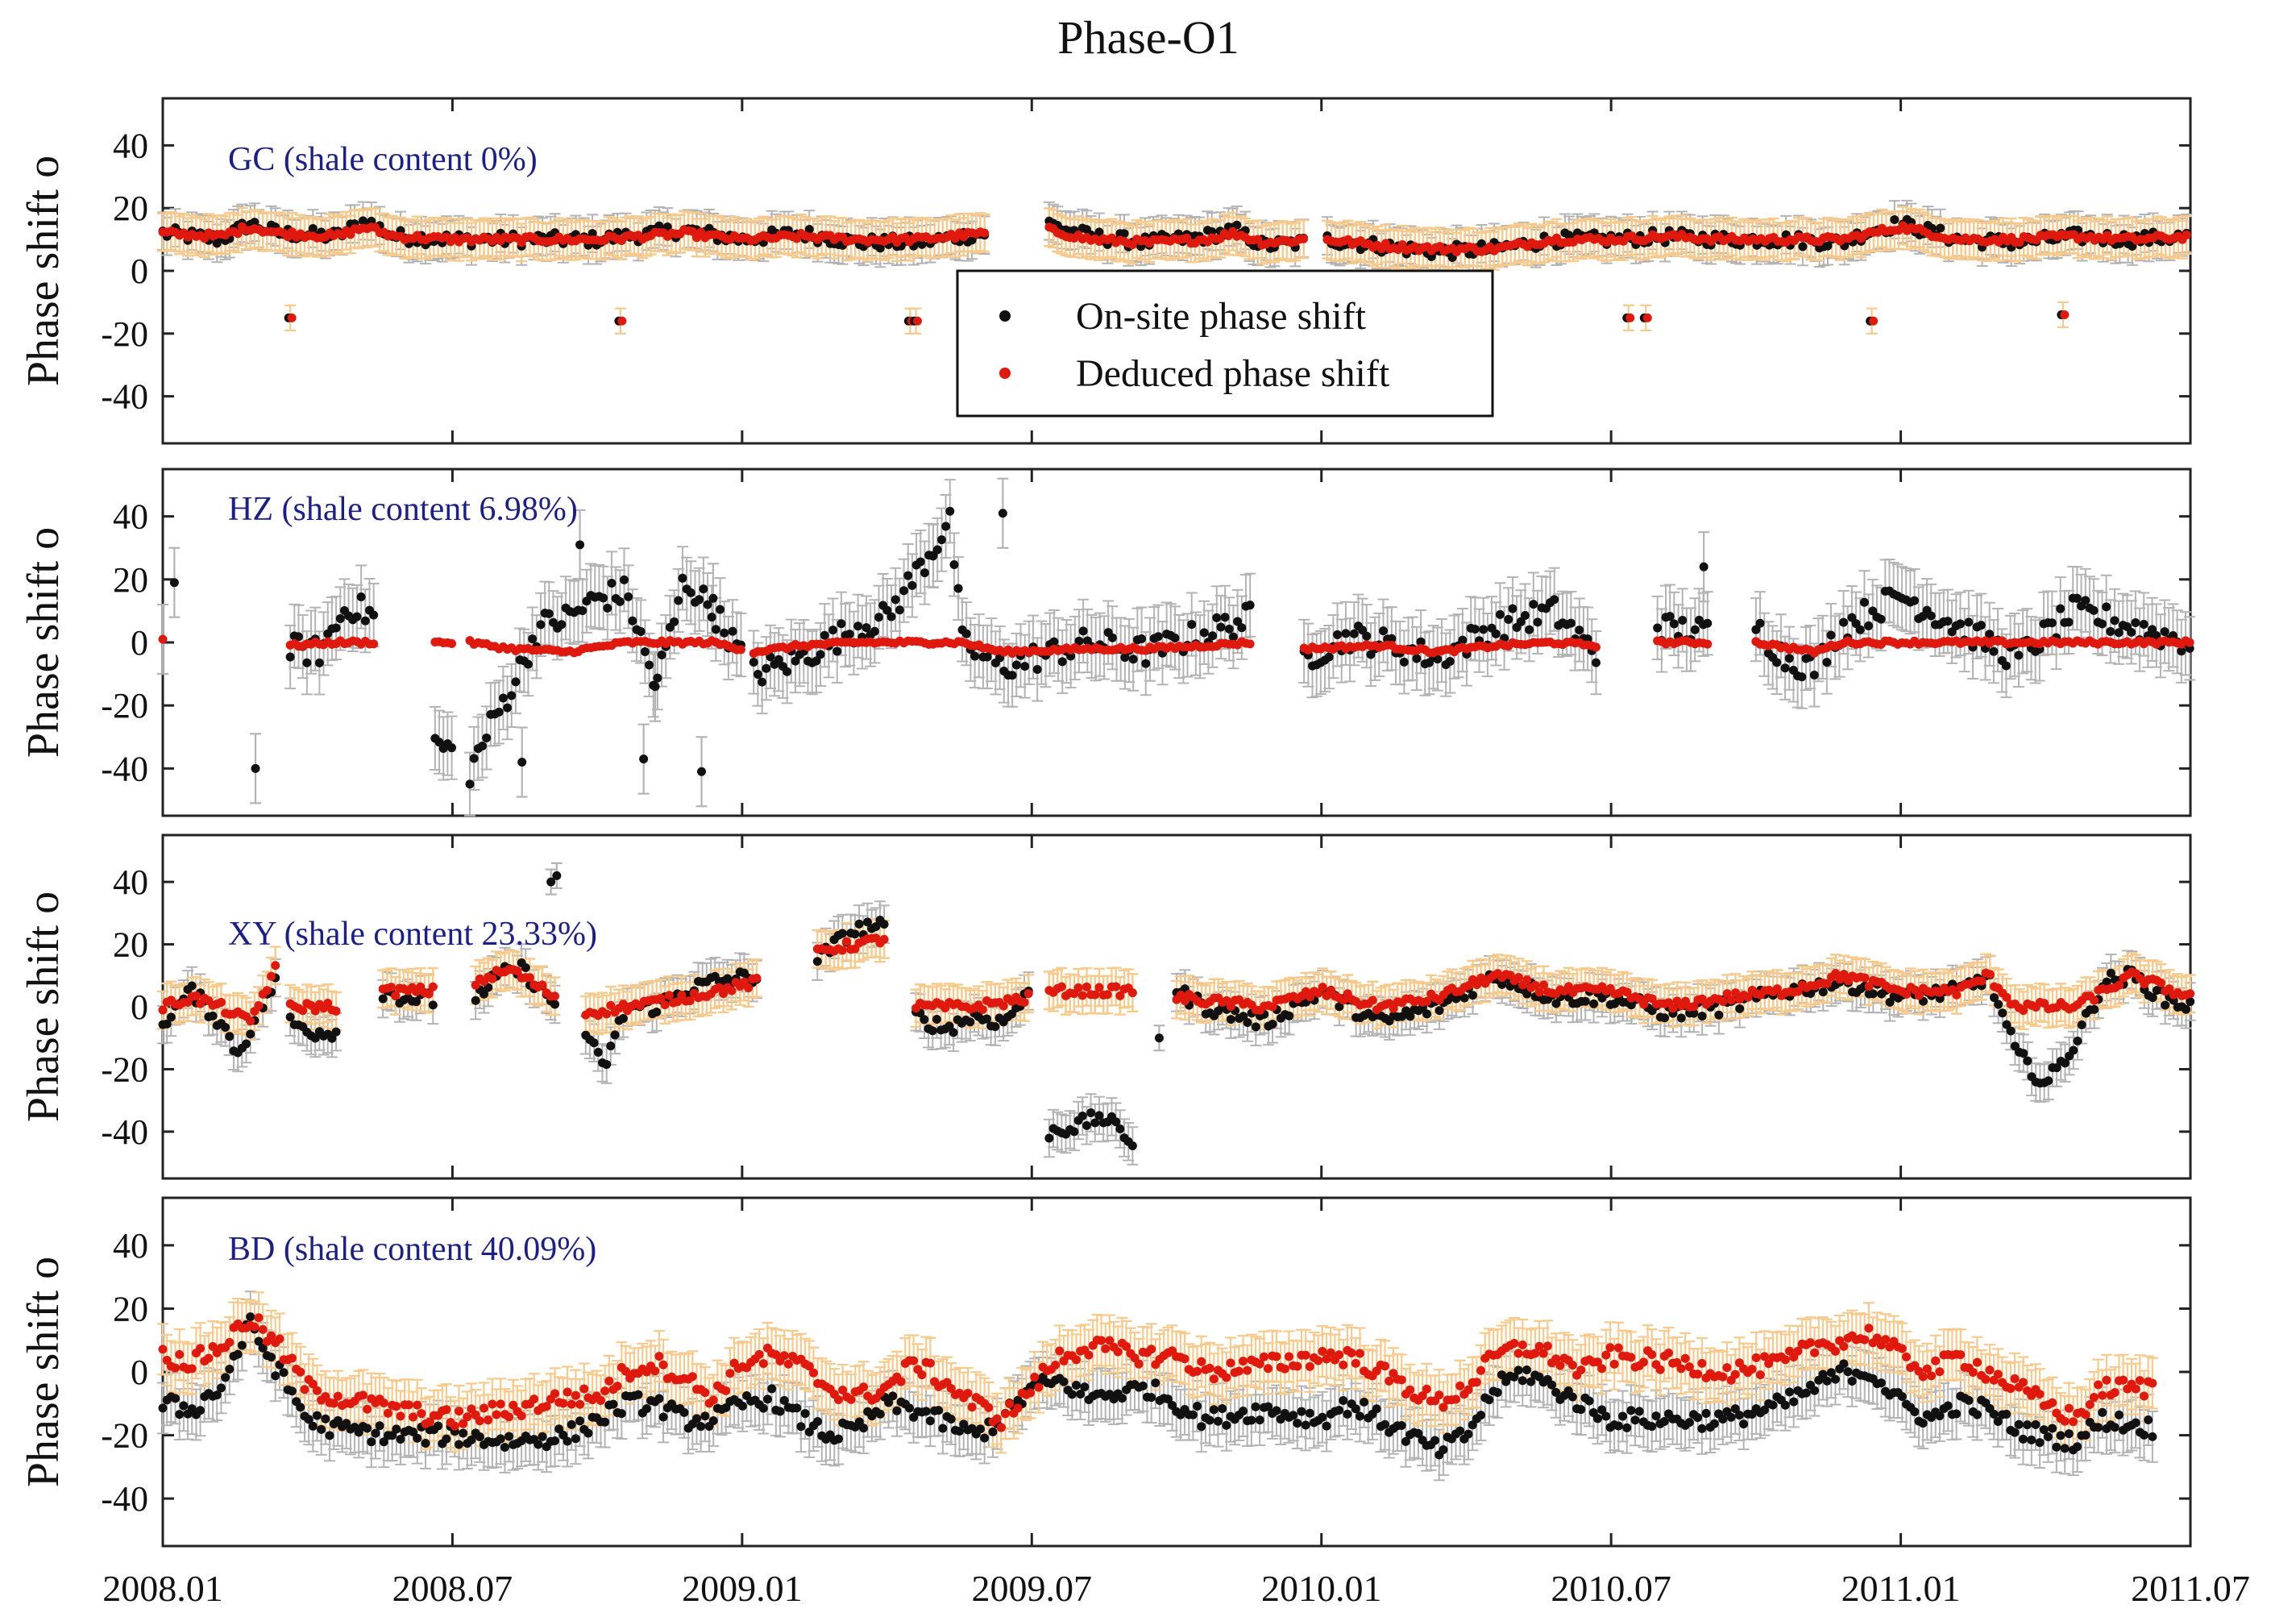 Image resolution: width=2296 pixels, height=1621 pixels. I want to click on panel-label: GC (shale content 0%), so click(383, 159).